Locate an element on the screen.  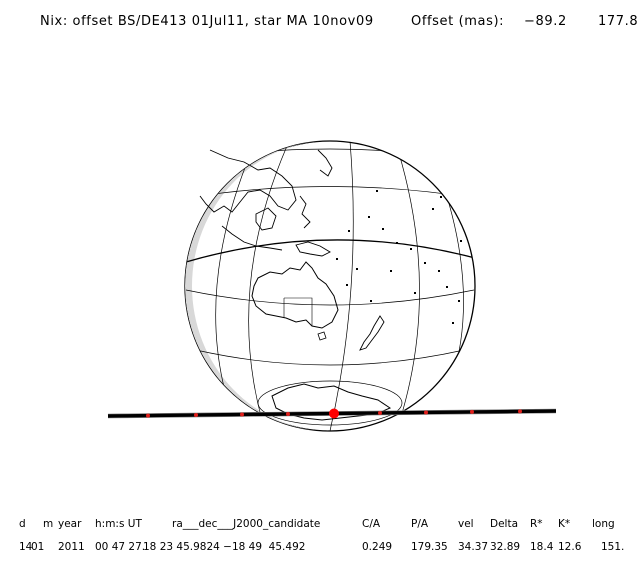
pacific-islands is located at coordinates (399, 257).